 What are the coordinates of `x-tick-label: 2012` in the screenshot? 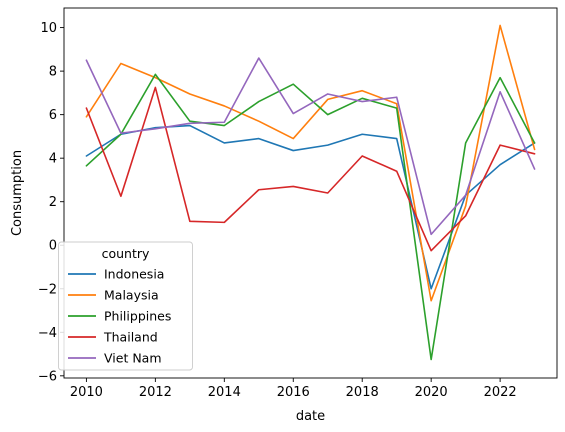 It's located at (155, 392).